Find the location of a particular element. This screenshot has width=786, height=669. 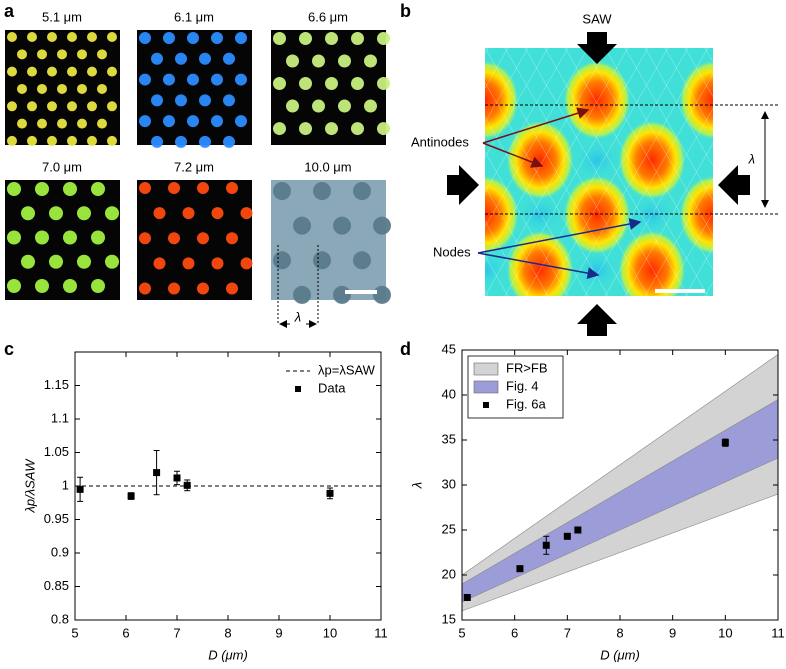

panel-label: b is located at coordinates (405, 11).